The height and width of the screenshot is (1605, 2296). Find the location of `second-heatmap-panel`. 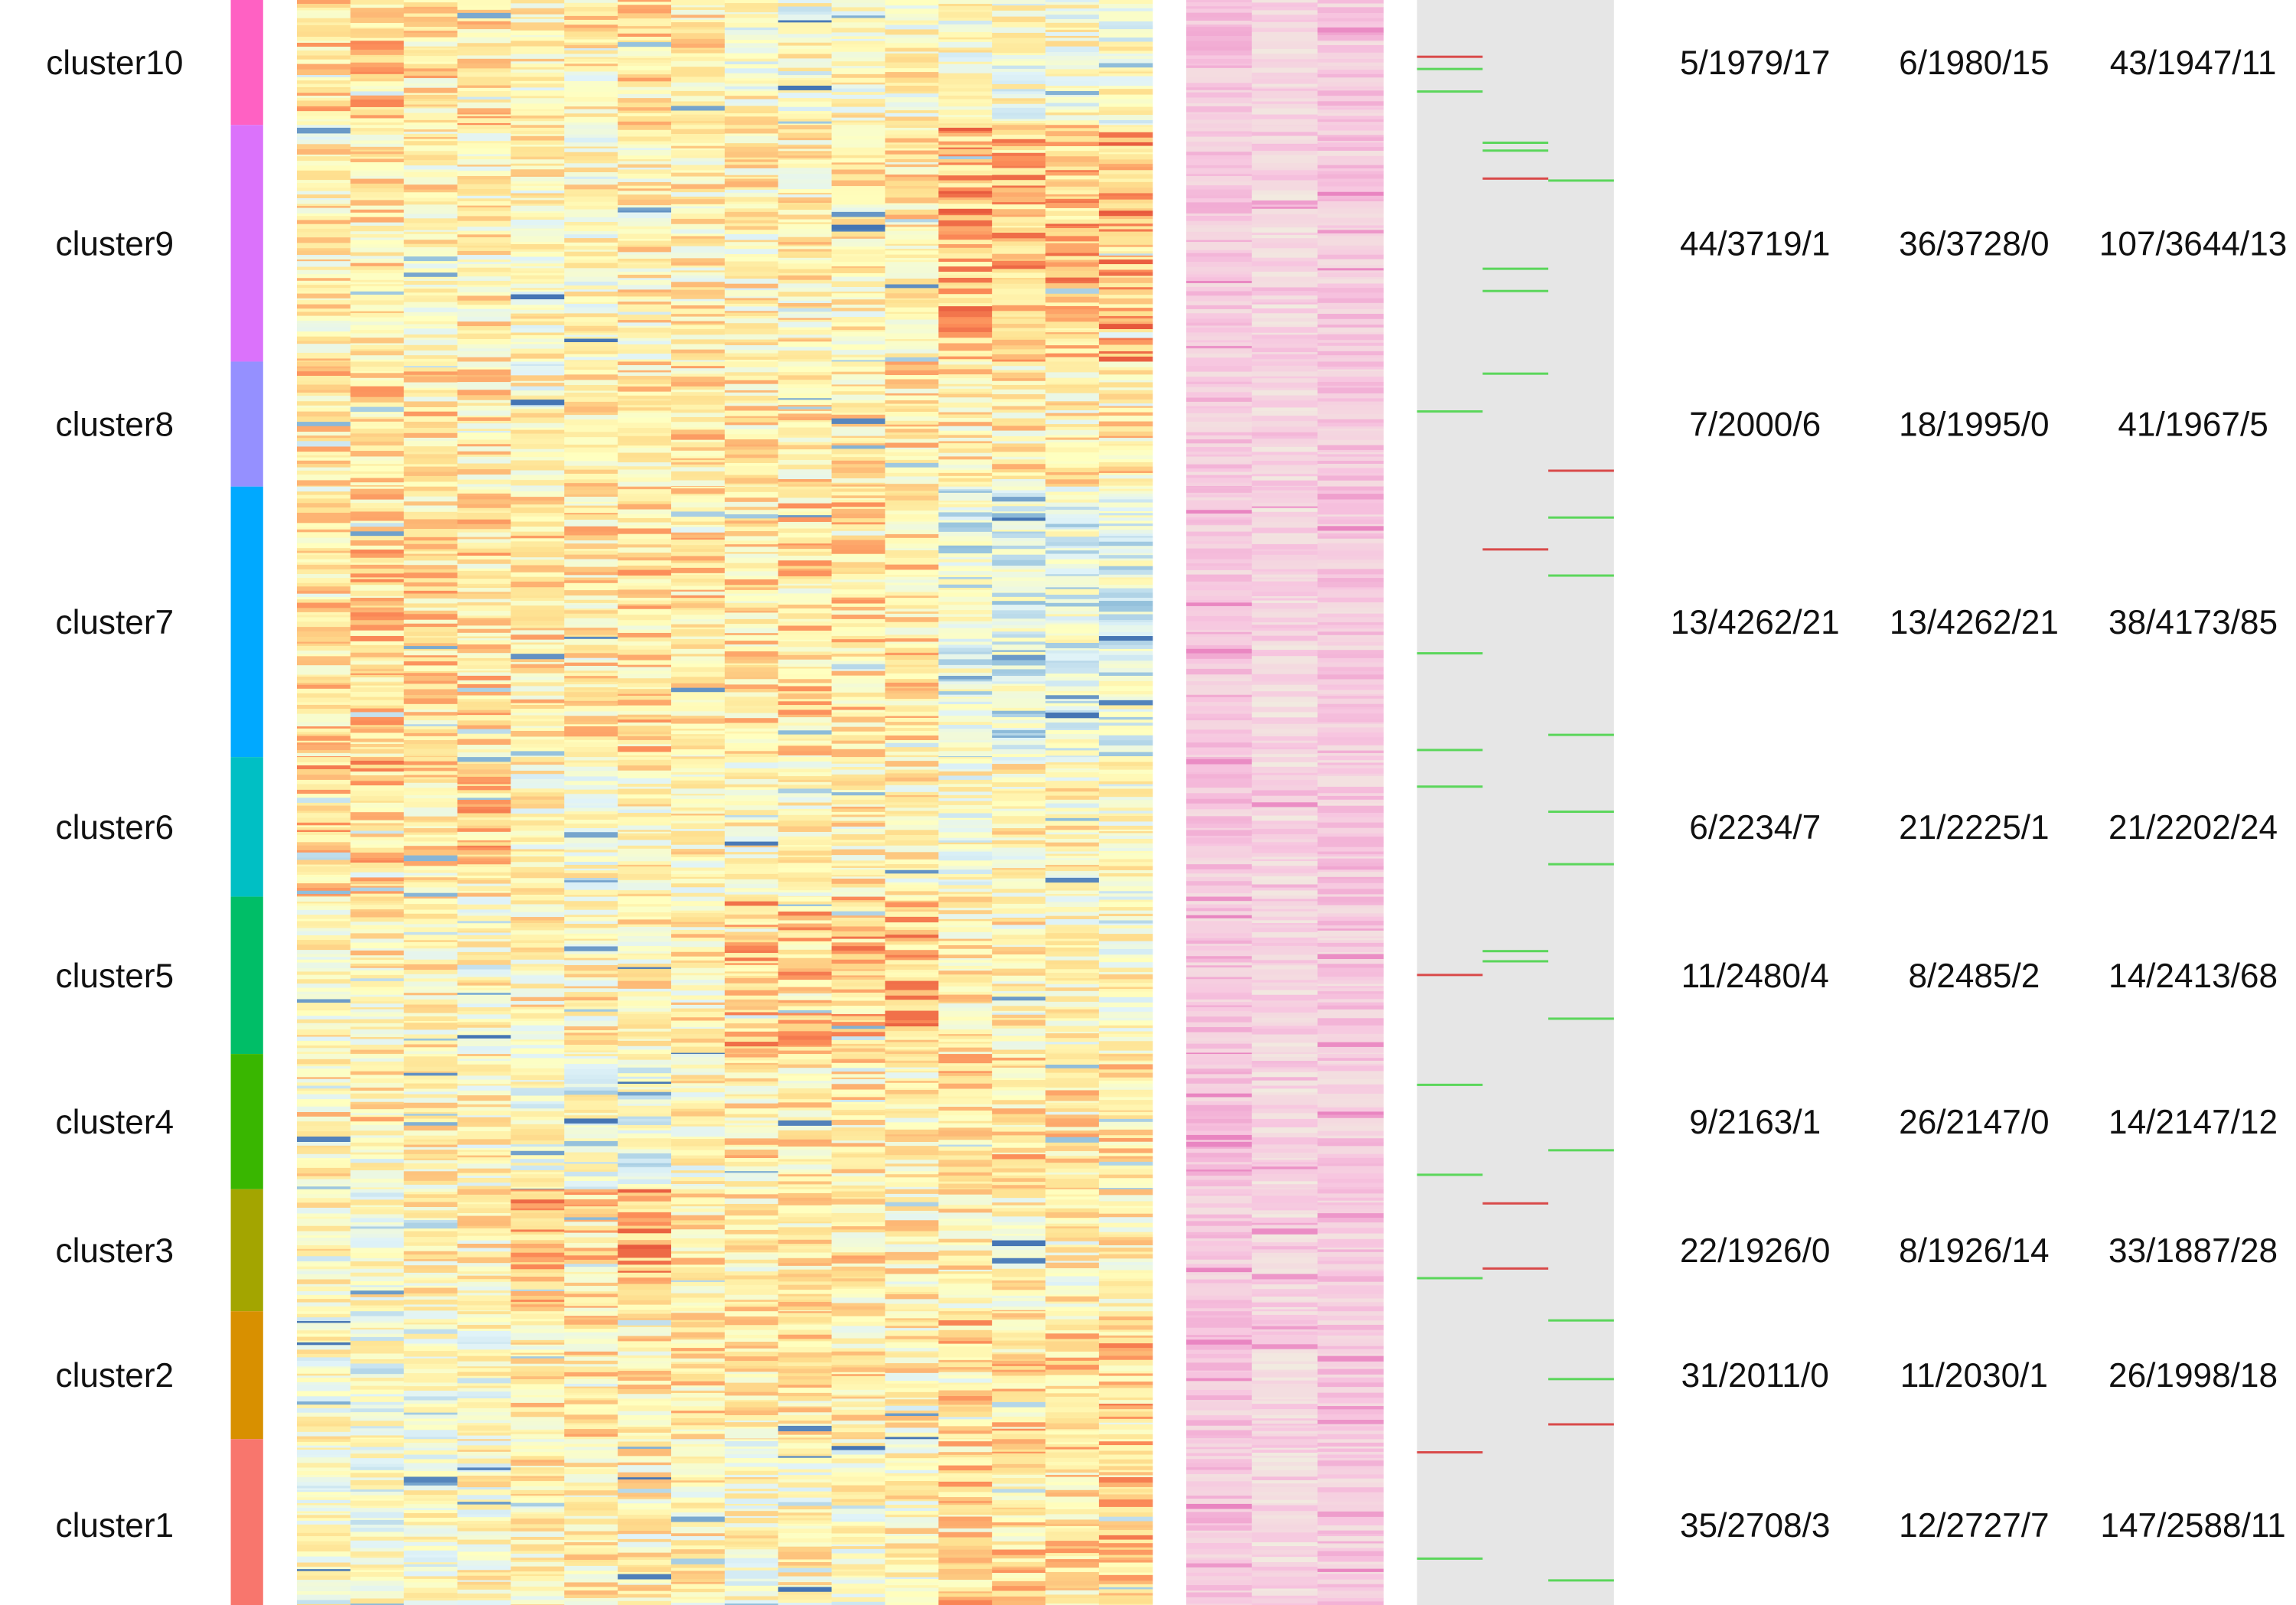

second-heatmap-panel is located at coordinates (1285, 802).